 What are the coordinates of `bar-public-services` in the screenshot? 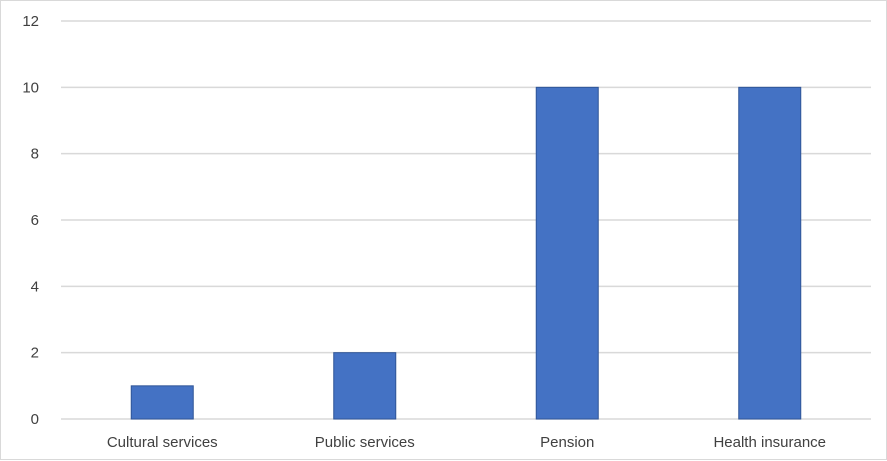 It's located at (365, 386).